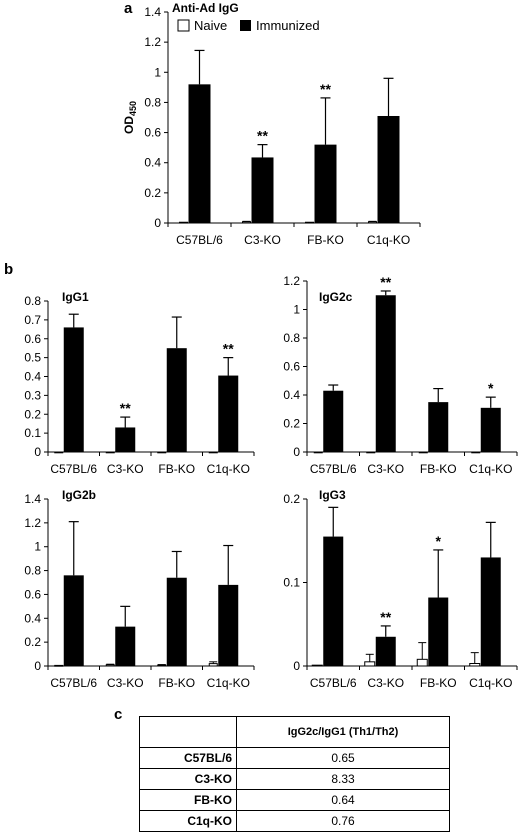 The width and height of the screenshot is (532, 840). What do you see at coordinates (75, 297) in the screenshot?
I see `chart-title: IgG1` at bounding box center [75, 297].